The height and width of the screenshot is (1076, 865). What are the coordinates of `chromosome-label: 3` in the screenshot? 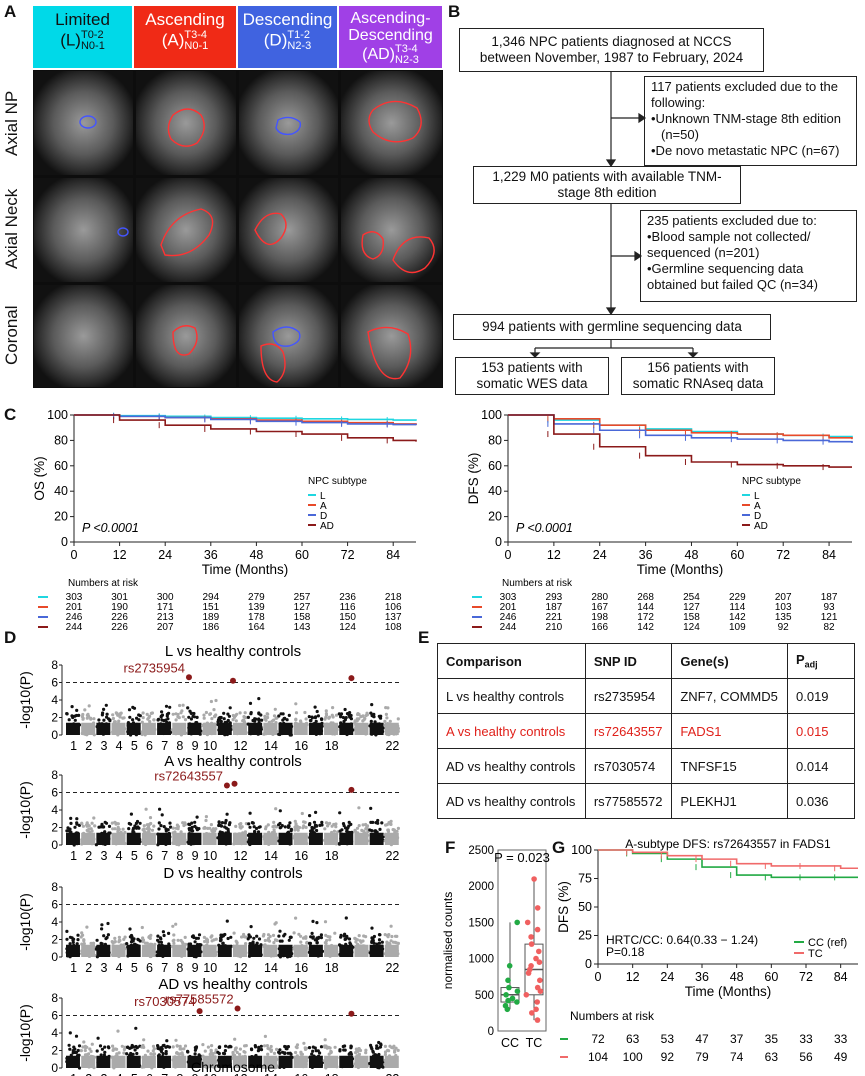 It's located at (103, 746).